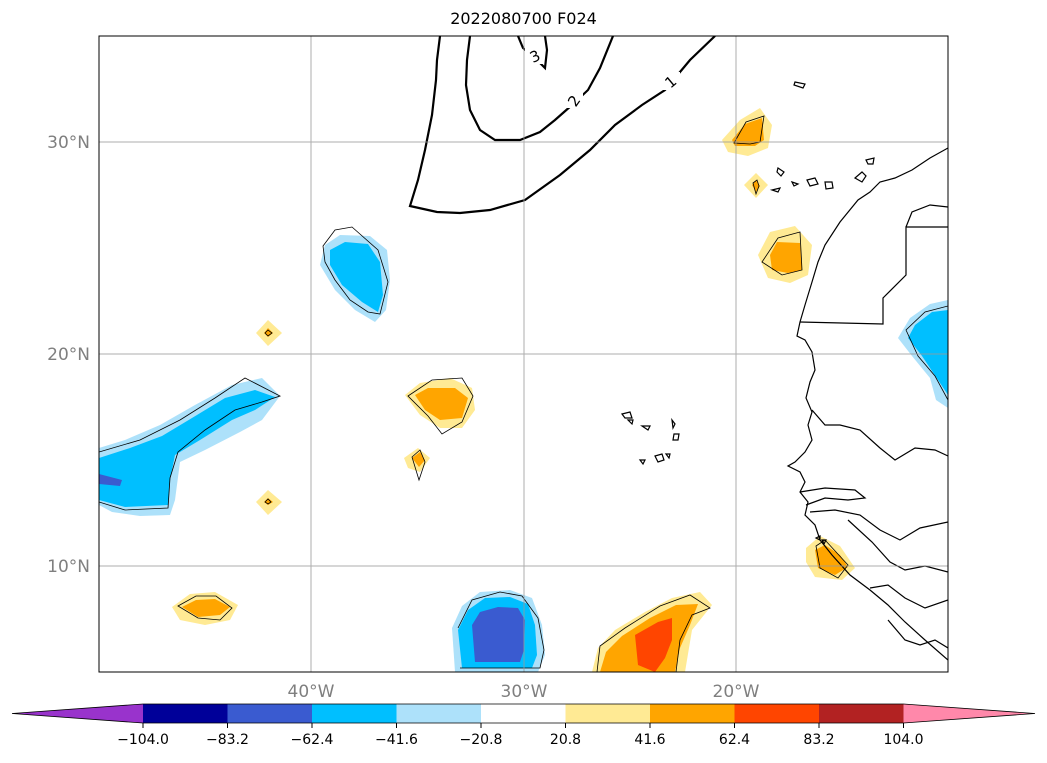  What do you see at coordinates (565, 740) in the screenshot?
I see `colorbar-tick-label: 20.8` at bounding box center [565, 740].